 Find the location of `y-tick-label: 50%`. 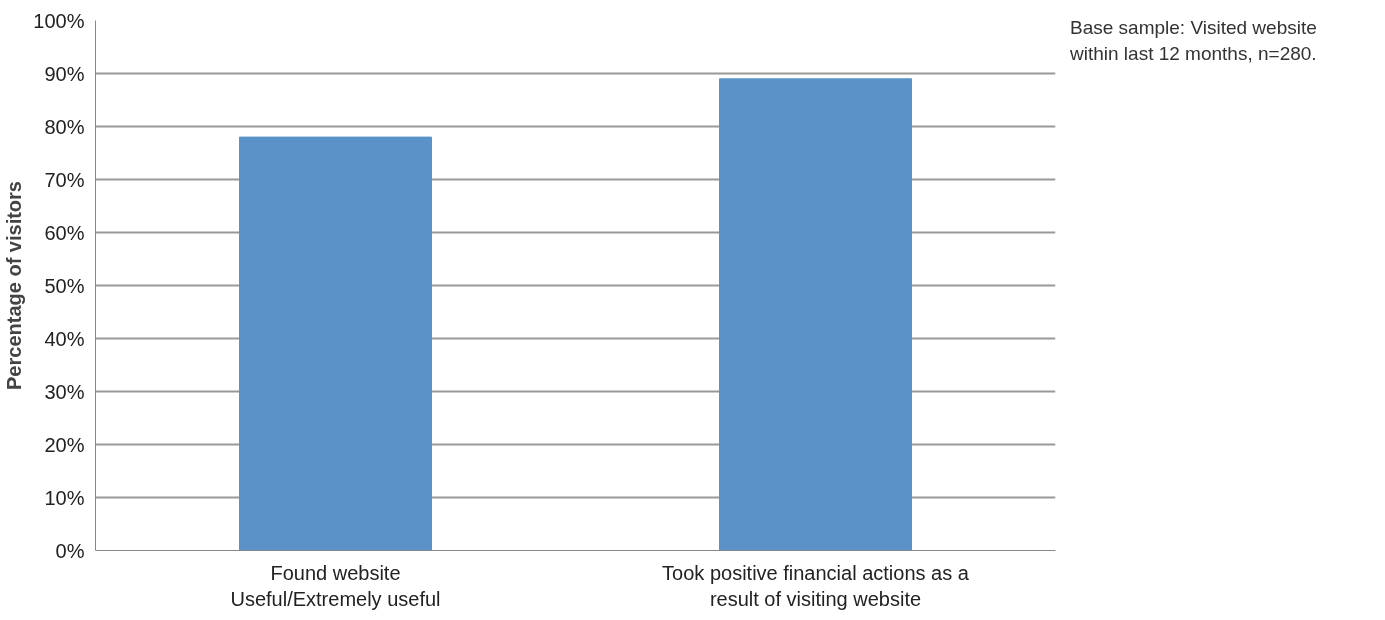

y-tick-label: 50% is located at coordinates (64, 285).